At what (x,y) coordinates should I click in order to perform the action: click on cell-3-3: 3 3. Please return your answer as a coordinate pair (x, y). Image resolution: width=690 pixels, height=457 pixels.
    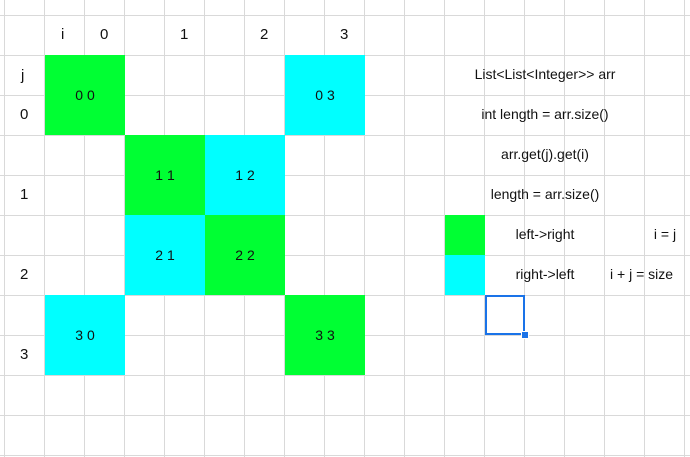
    Looking at the image, I should click on (325, 335).